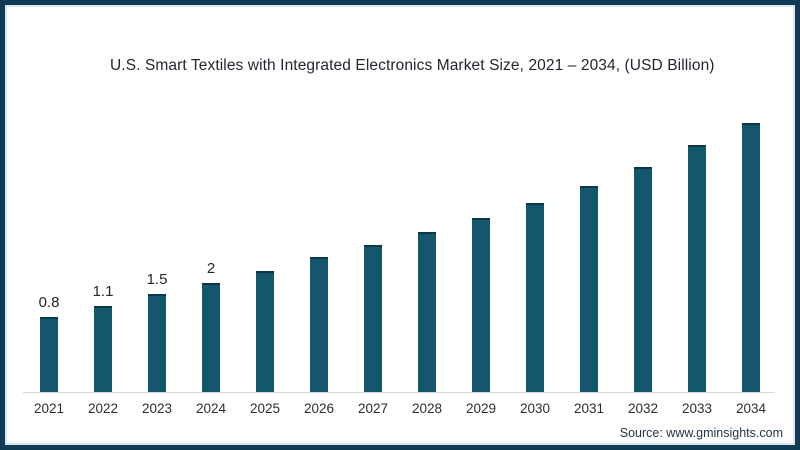  Describe the element at coordinates (265, 408) in the screenshot. I see `x-axis-tick-label: 2025` at that location.